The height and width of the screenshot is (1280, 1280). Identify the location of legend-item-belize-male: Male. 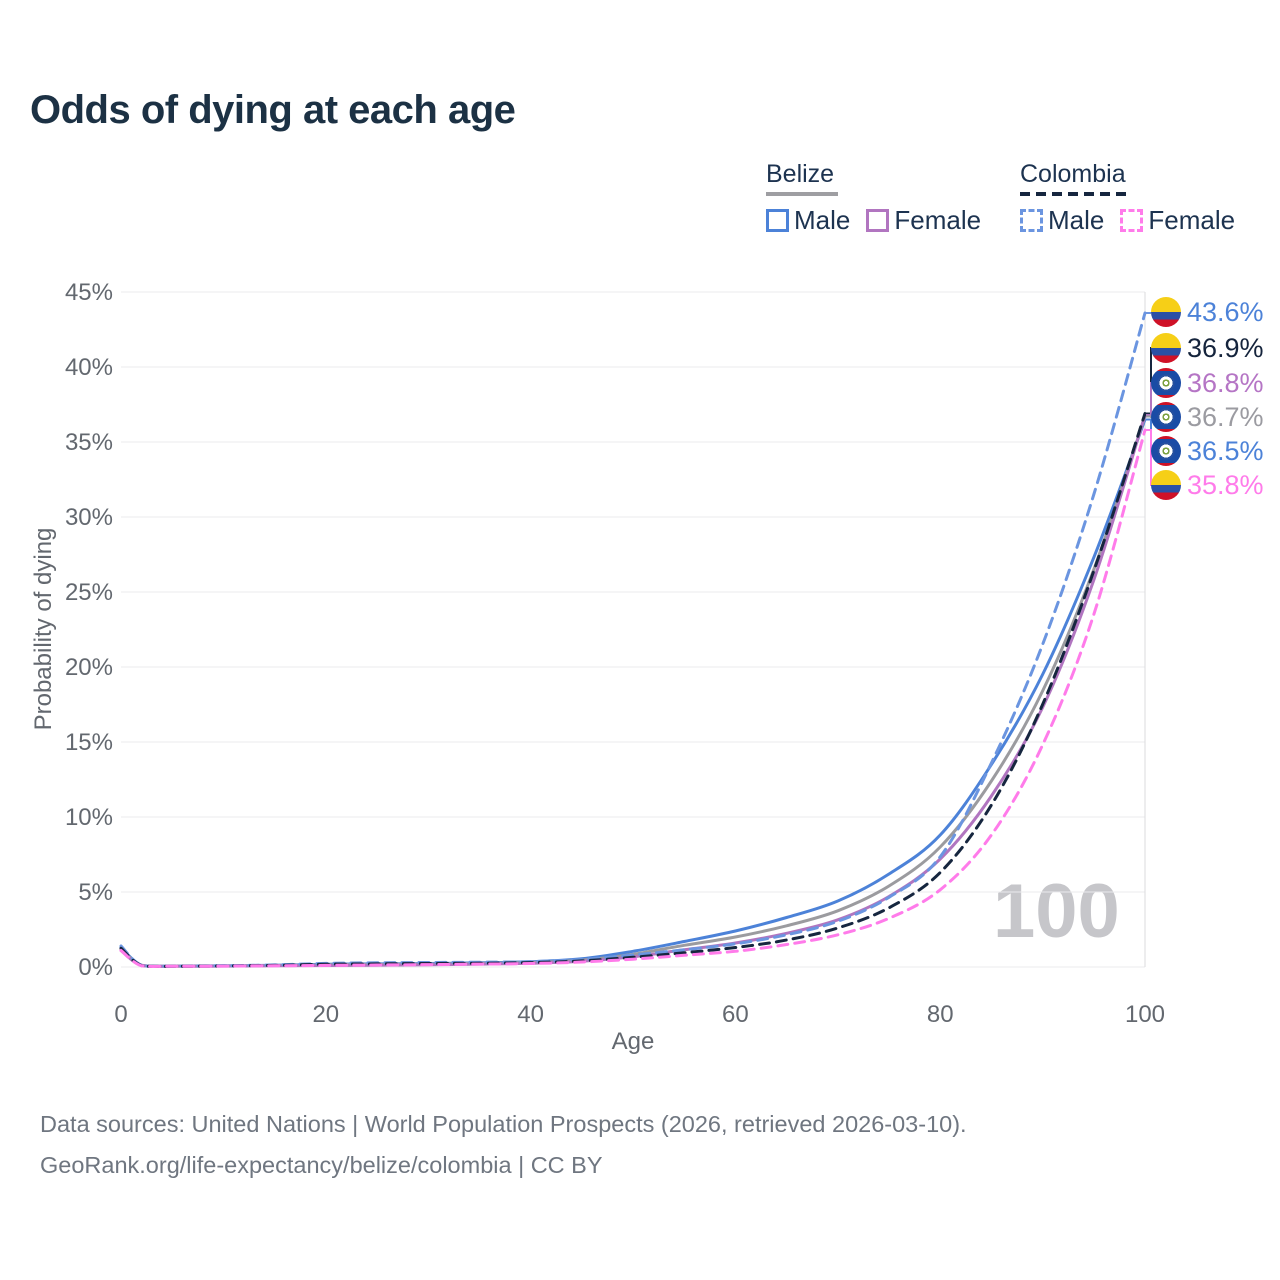
(808, 220).